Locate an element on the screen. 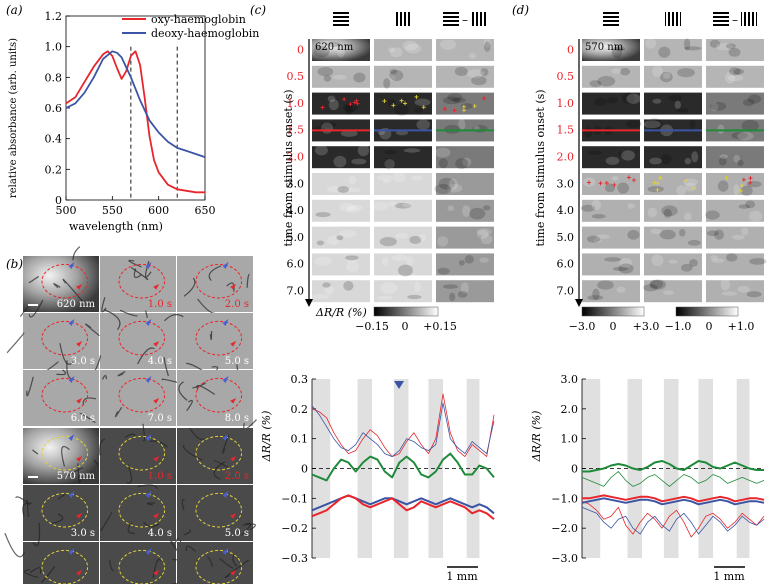 The height and width of the screenshot is (584, 773). panel-d-trace-ylabel: ΔR/R (%) is located at coordinates (536, 437).